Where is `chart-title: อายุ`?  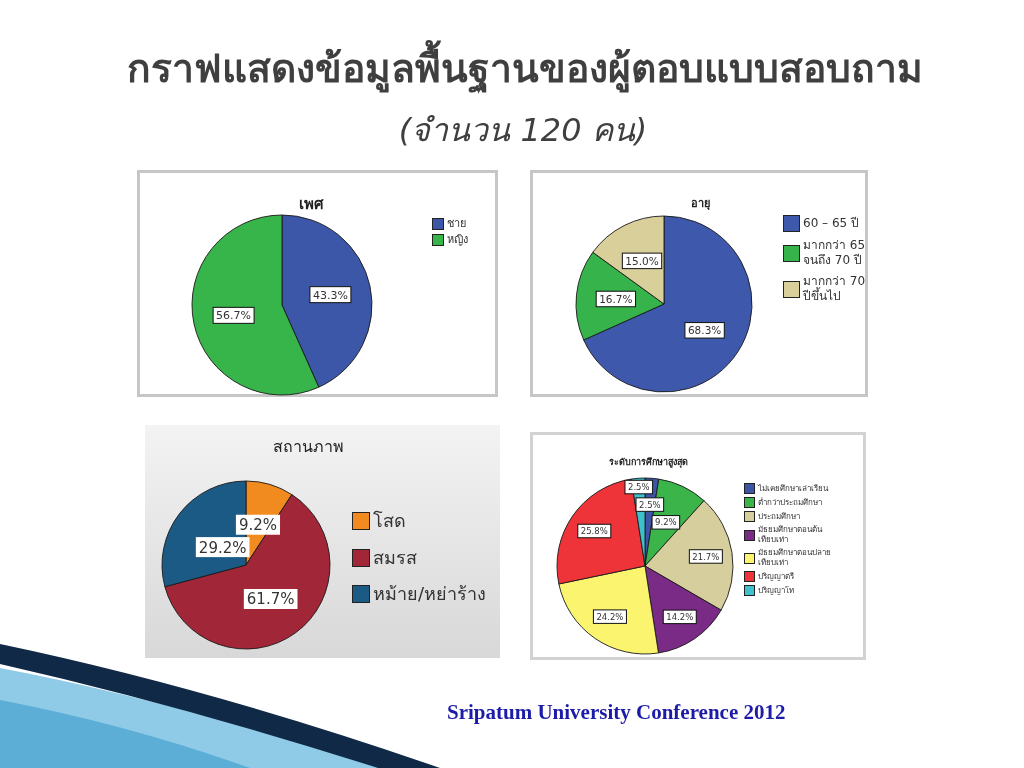 chart-title: อายุ is located at coordinates (700, 204).